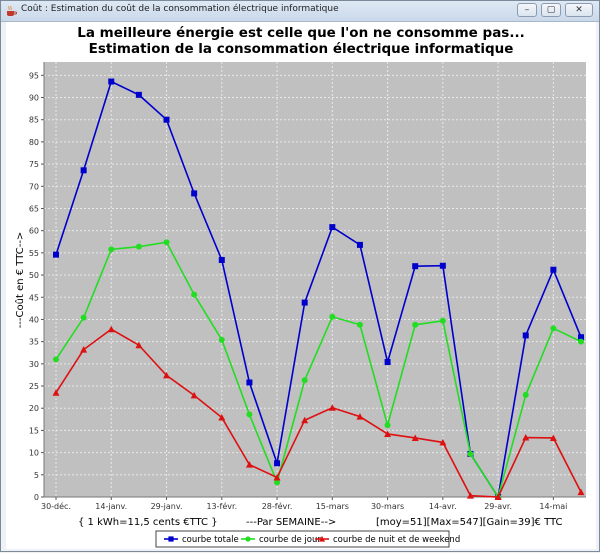  What do you see at coordinates (34, 98) in the screenshot?
I see `y-tick-label: 90` at bounding box center [34, 98].